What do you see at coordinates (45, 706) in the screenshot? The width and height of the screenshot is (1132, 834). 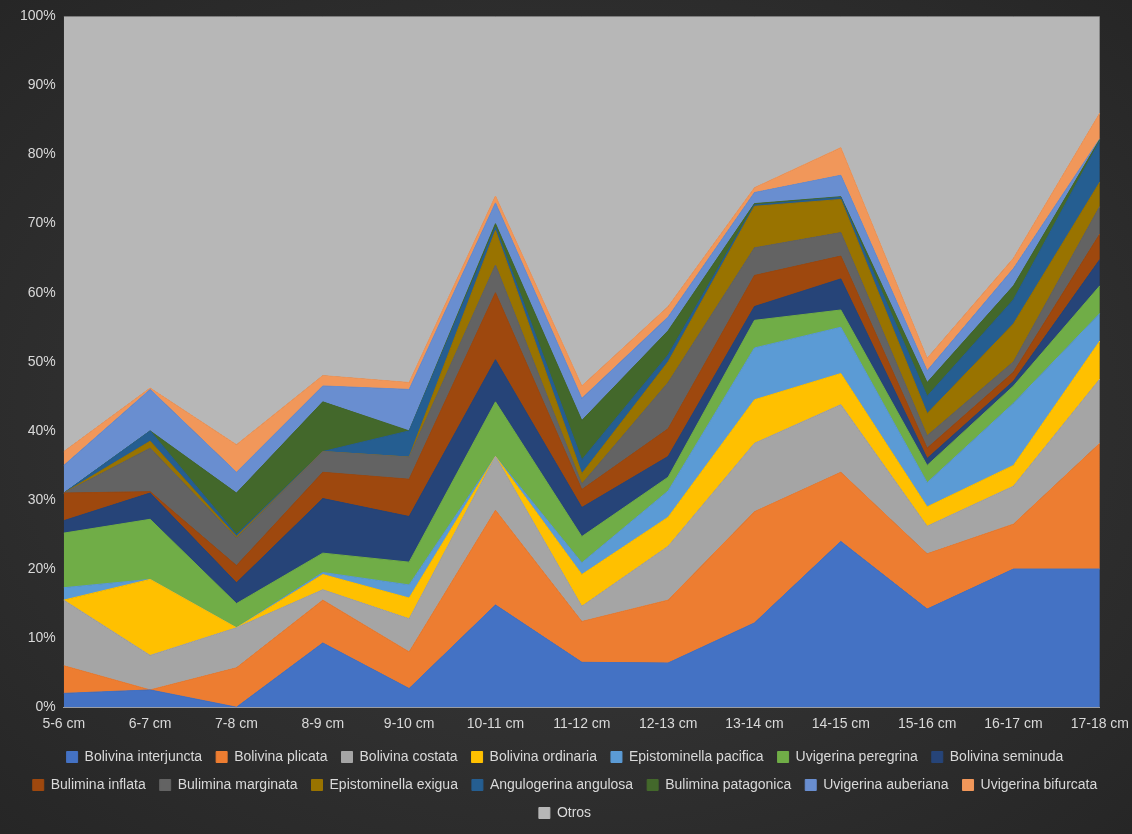 I see `y-tick-label: 0%` at bounding box center [45, 706].